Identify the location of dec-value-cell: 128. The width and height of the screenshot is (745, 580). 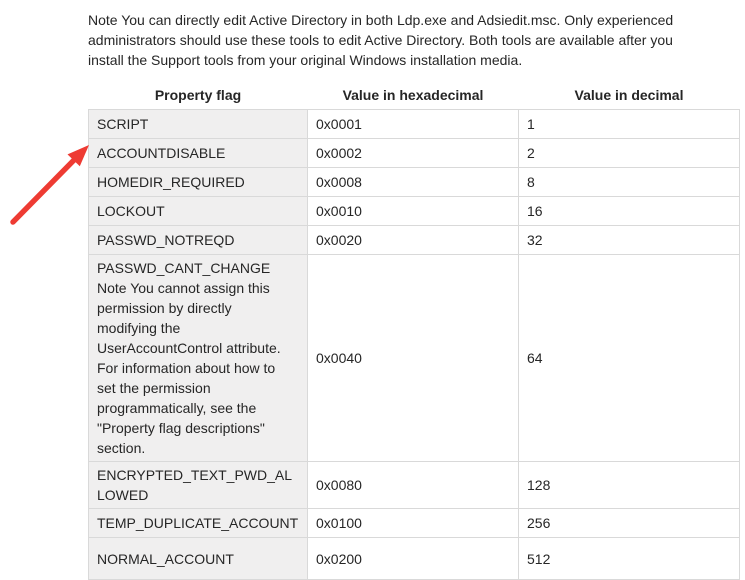
(629, 485).